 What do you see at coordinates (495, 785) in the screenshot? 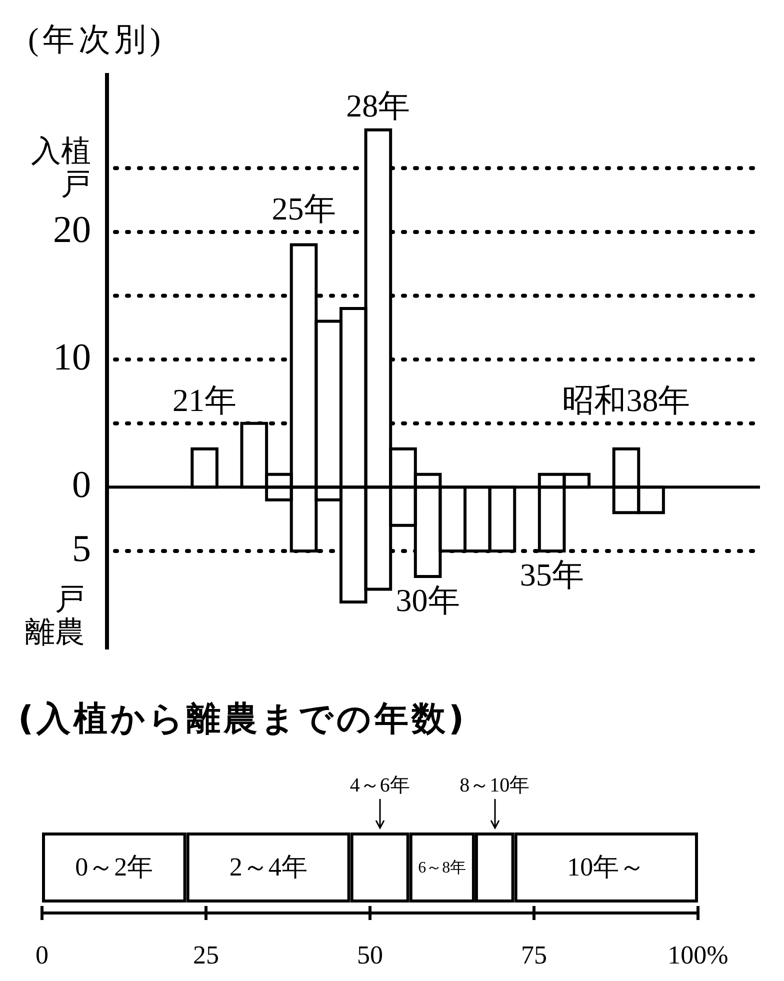
I see `series-label: 8～10年` at bounding box center [495, 785].